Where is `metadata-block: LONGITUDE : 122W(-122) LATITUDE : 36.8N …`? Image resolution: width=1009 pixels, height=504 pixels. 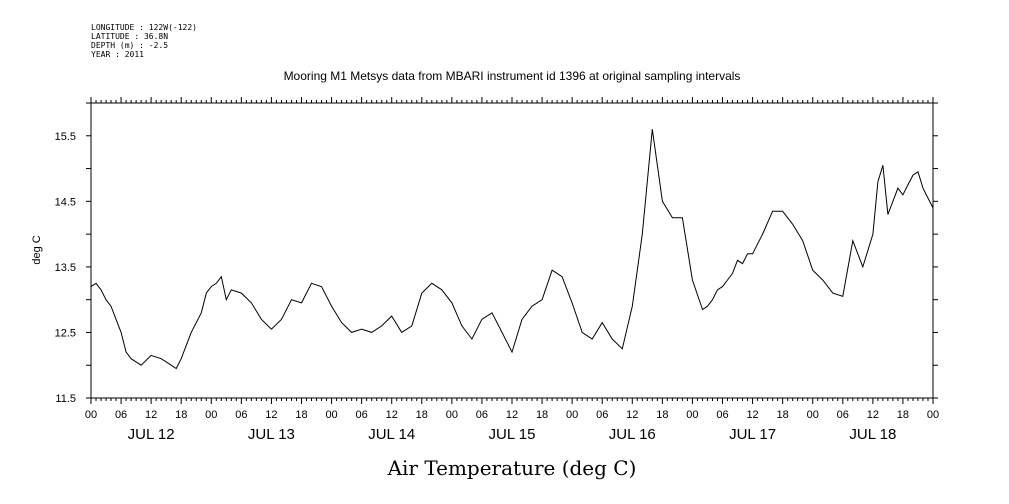
metadata-block: LONGITUDE : 122W(-122) LATITUDE : 36.8N … is located at coordinates (144, 41).